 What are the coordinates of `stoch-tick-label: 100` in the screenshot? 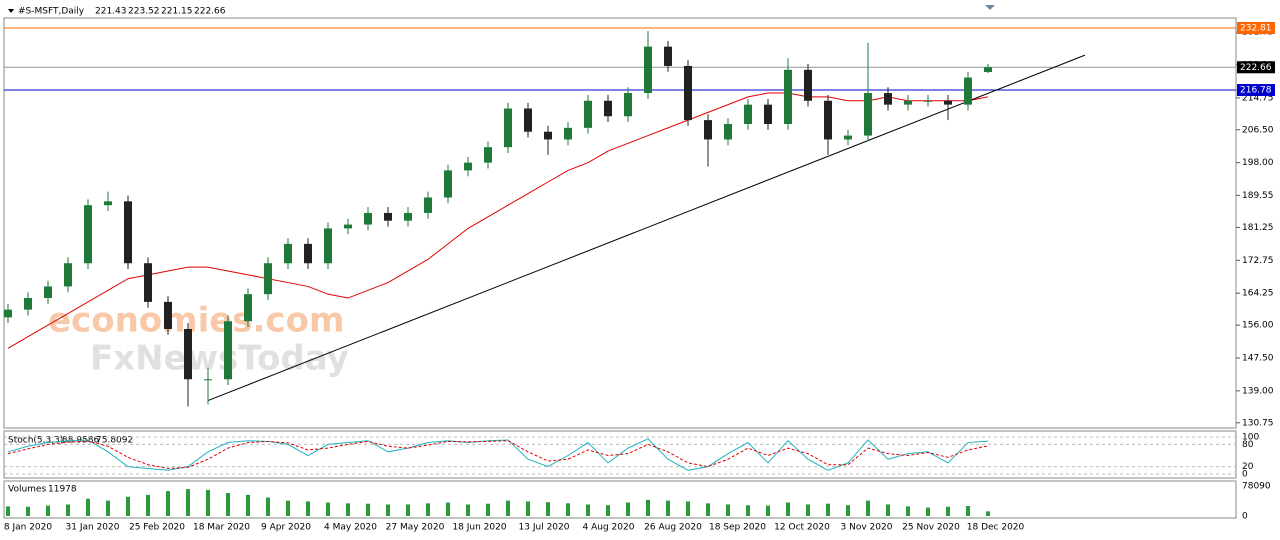 It's located at (1250, 438).